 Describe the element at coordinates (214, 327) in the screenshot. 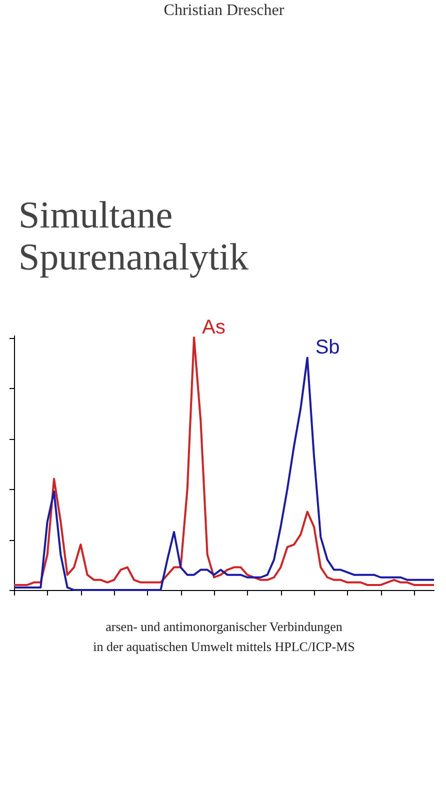

I see `series-label: As` at that location.